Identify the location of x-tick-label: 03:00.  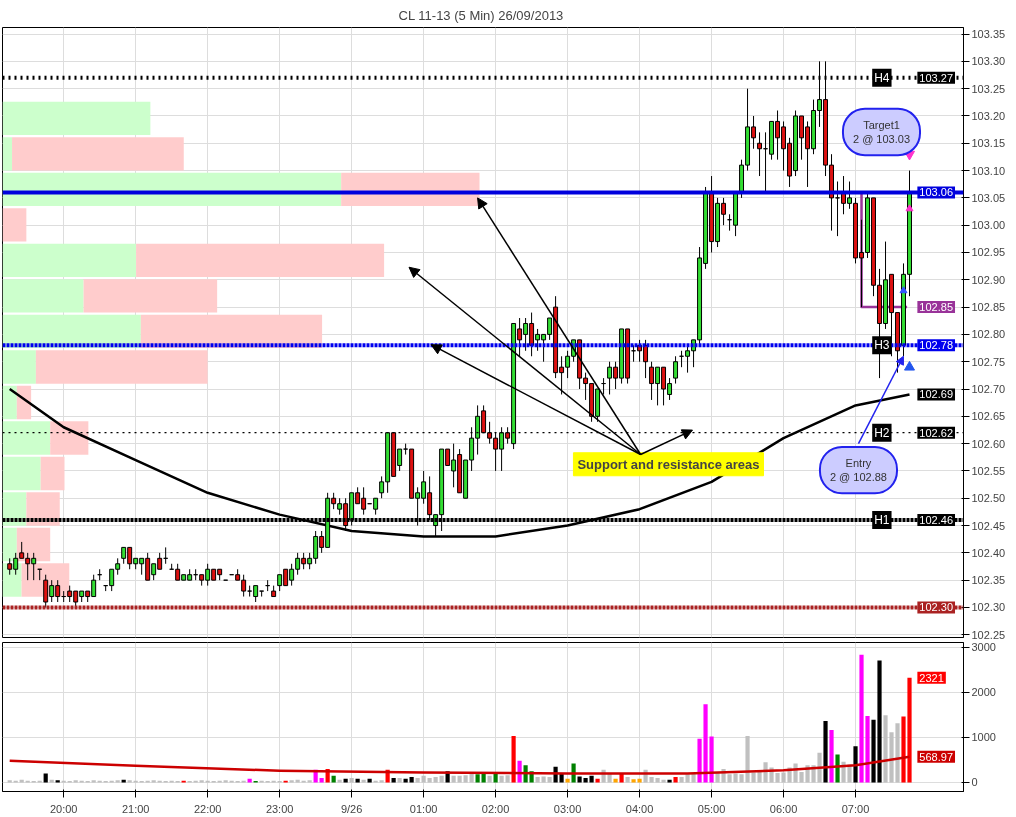
(567, 808).